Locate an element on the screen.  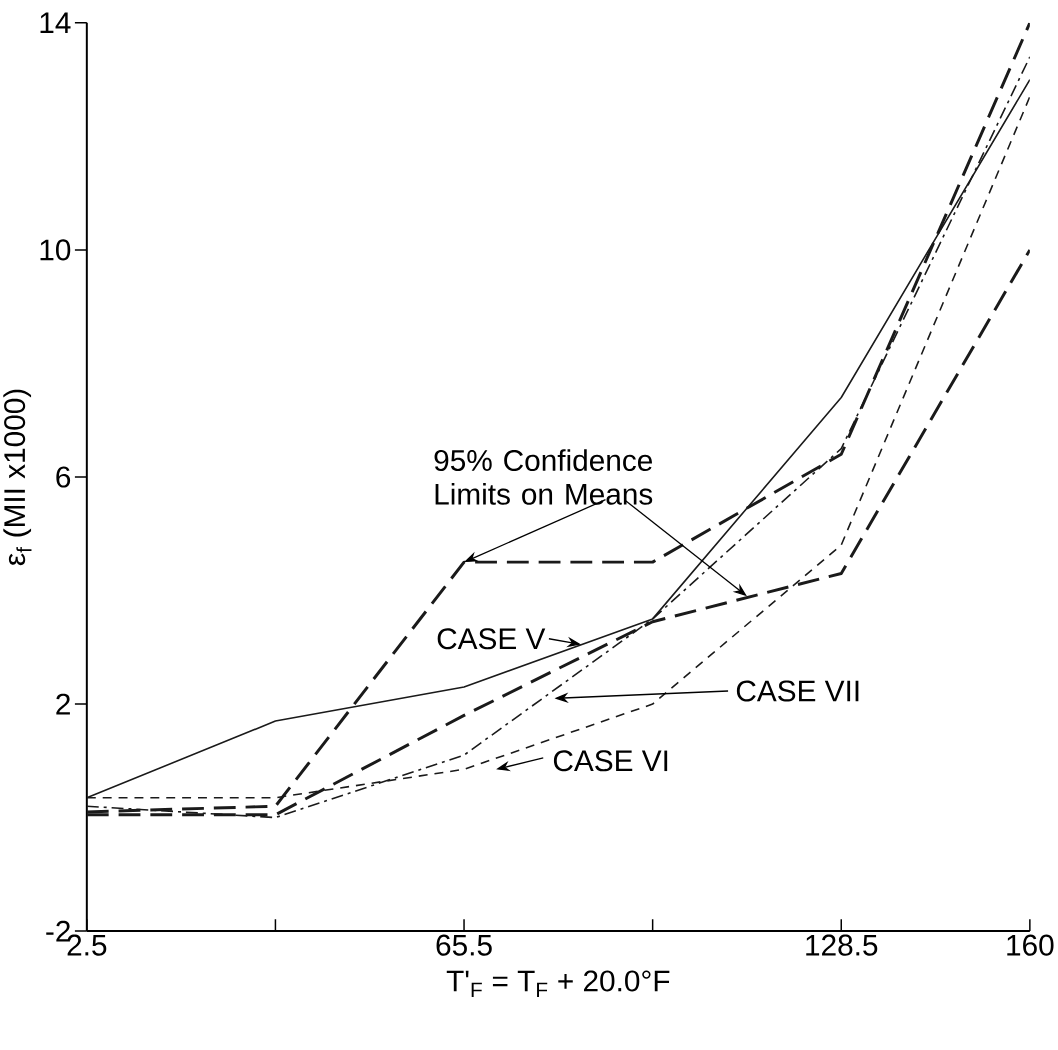
x-tick-label: 128.5 is located at coordinates (842, 945).